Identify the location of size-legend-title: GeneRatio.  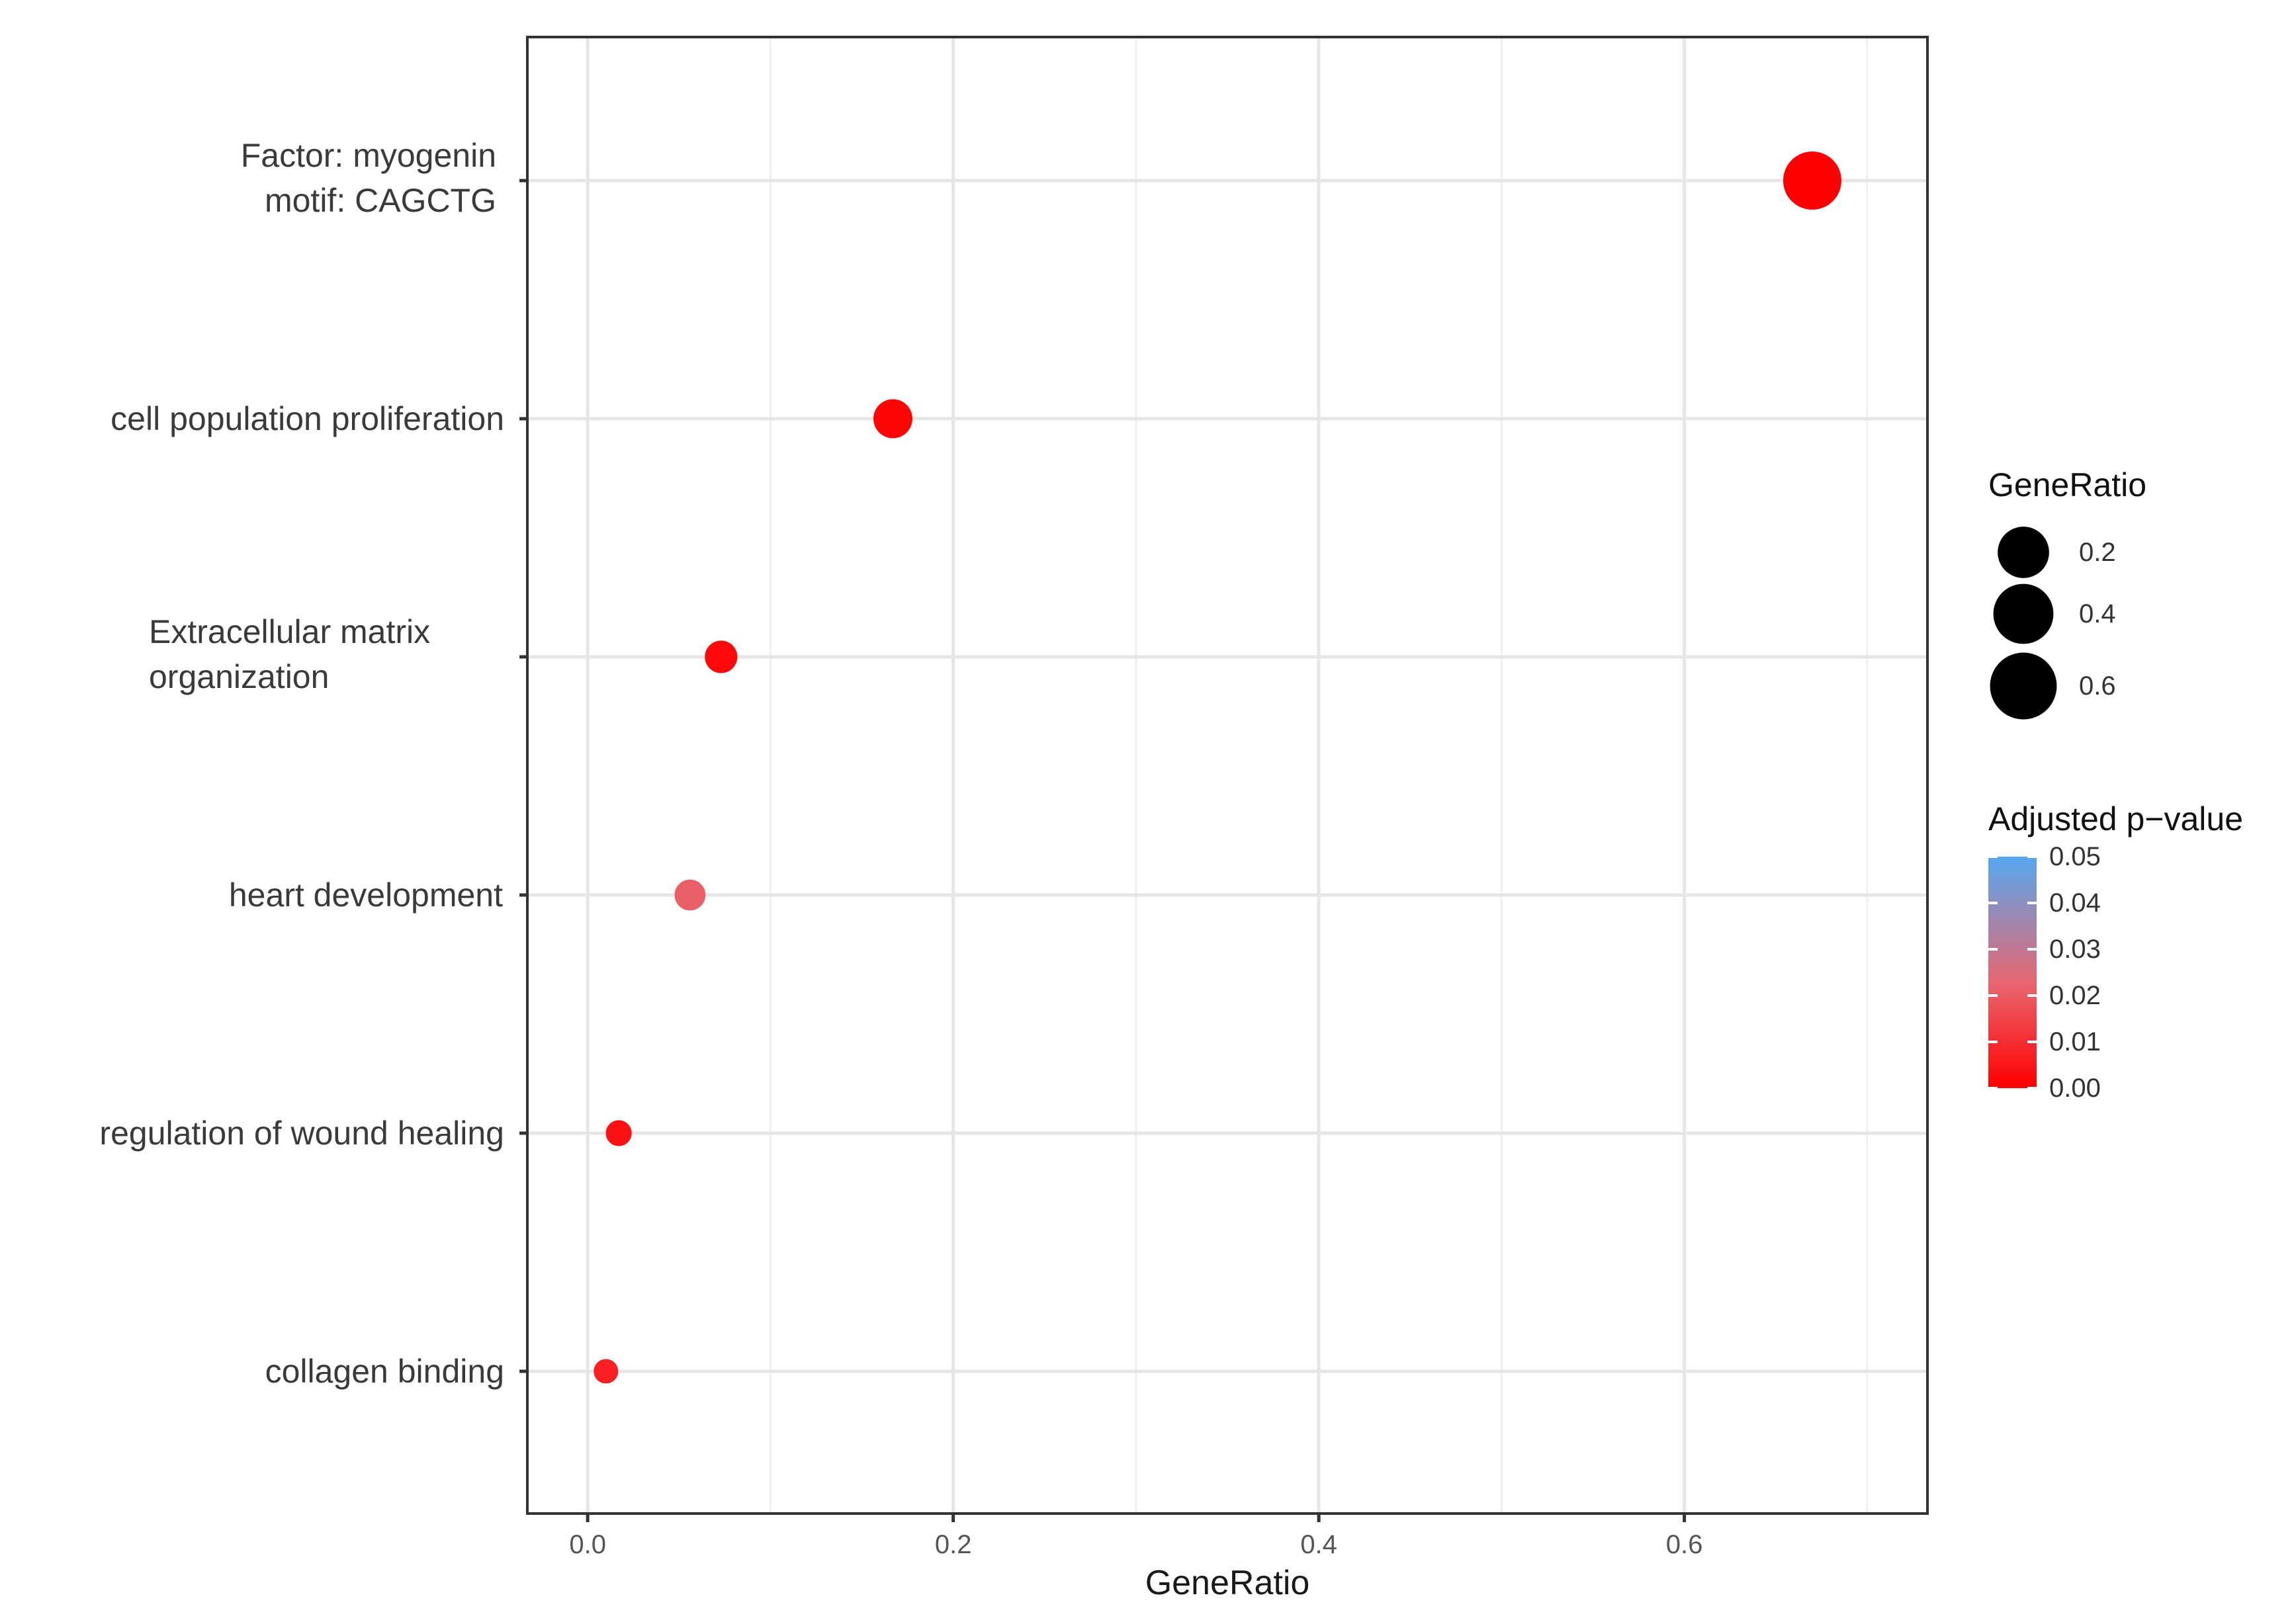
(2067, 484).